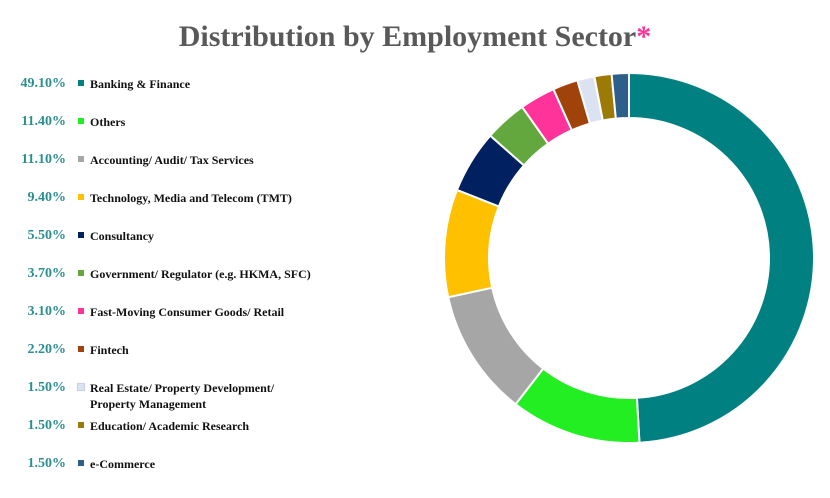 Image resolution: width=830 pixels, height=498 pixels. Describe the element at coordinates (415, 36) in the screenshot. I see `chart-title: Distribution by Employment Sector*` at that location.